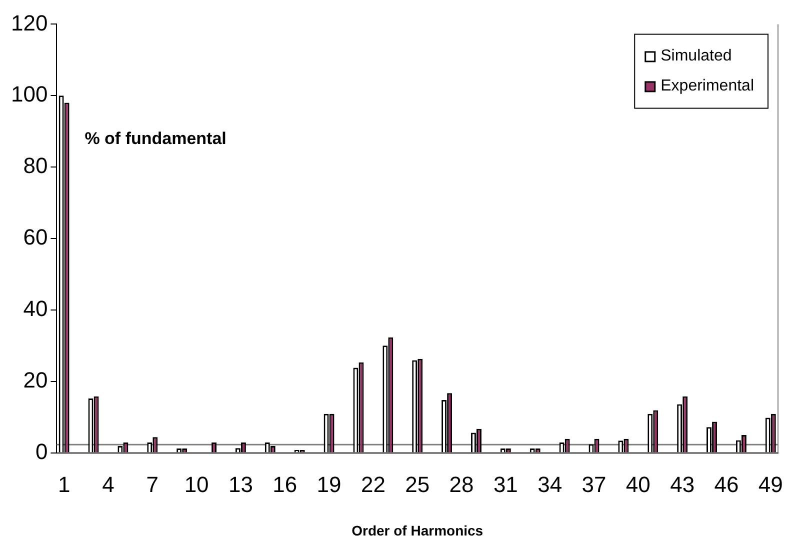  I want to click on y-axis-title: % of fundamental, so click(155, 138).